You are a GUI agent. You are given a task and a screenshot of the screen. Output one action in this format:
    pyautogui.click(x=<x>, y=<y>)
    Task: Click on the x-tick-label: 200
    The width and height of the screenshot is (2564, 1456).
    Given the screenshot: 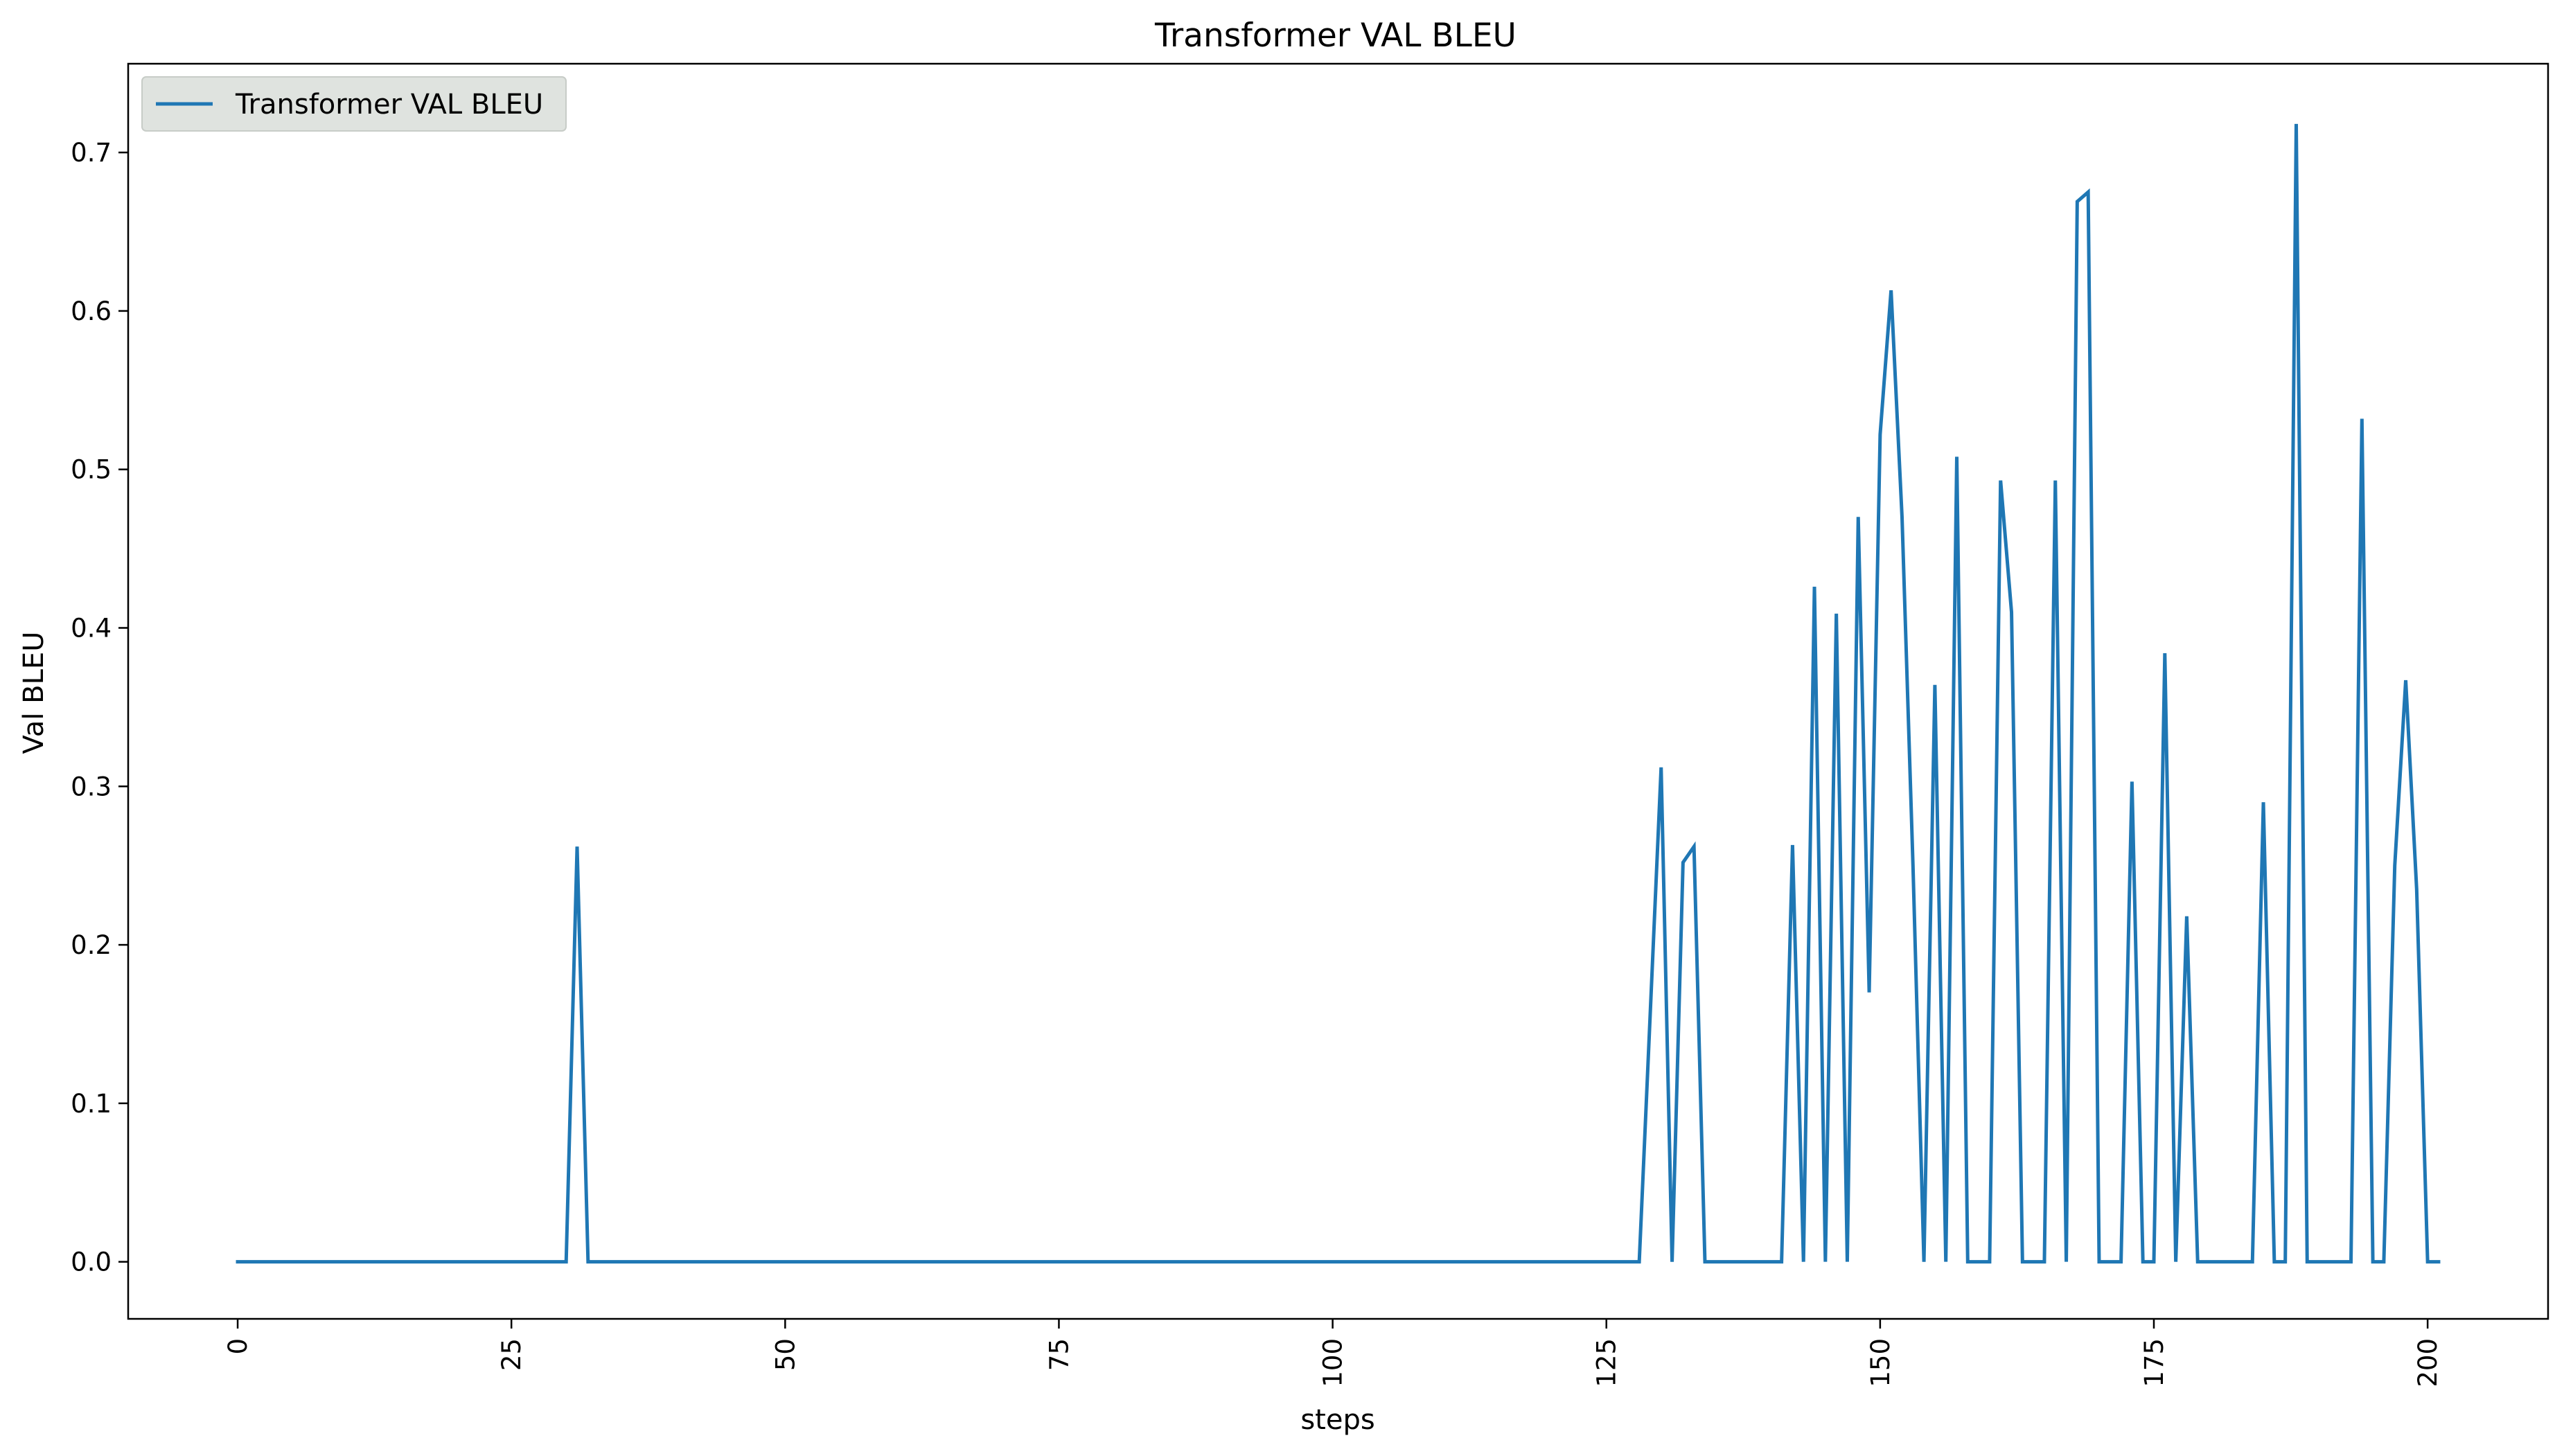 What is the action you would take?
    pyautogui.click(x=2428, y=1362)
    